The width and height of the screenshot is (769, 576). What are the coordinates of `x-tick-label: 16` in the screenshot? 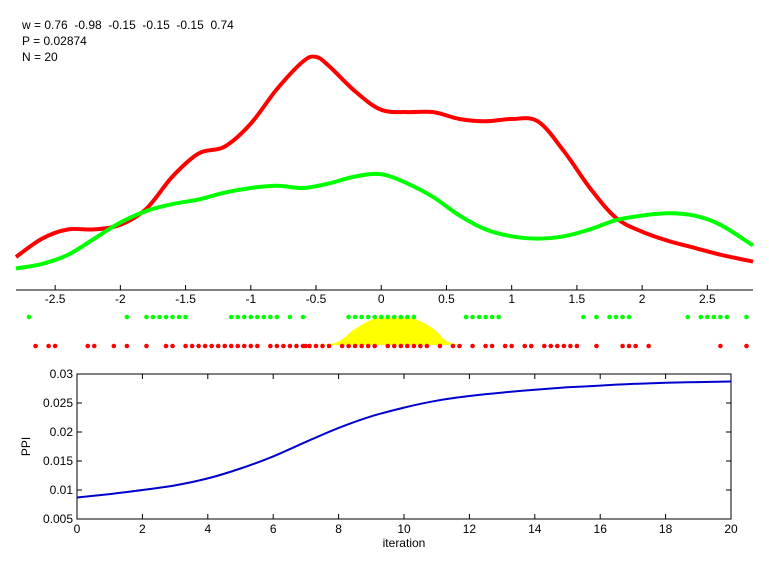 It's located at (601, 529).